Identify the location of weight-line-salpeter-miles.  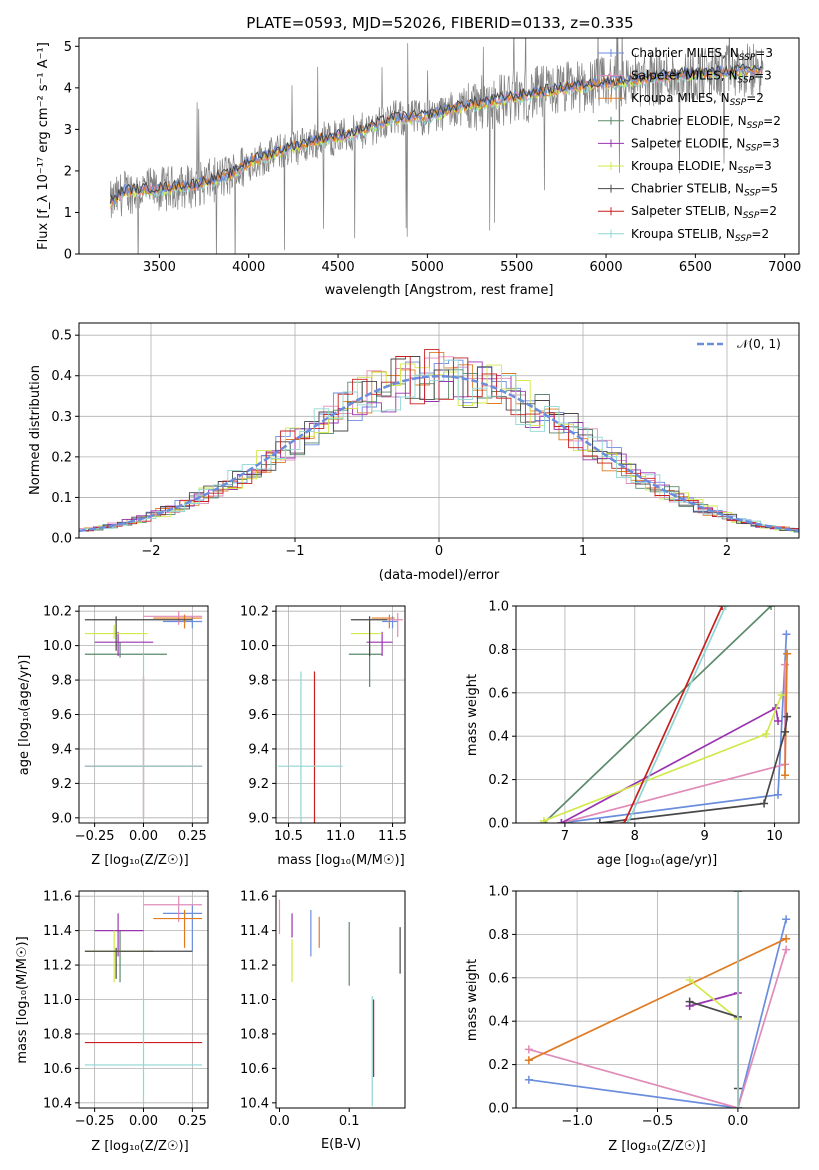
(673, 743).